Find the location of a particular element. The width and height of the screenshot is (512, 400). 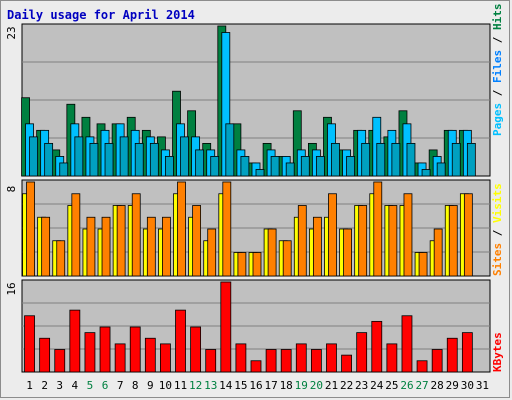

x-tick-label-day-7: 7 is located at coordinates (120, 385).